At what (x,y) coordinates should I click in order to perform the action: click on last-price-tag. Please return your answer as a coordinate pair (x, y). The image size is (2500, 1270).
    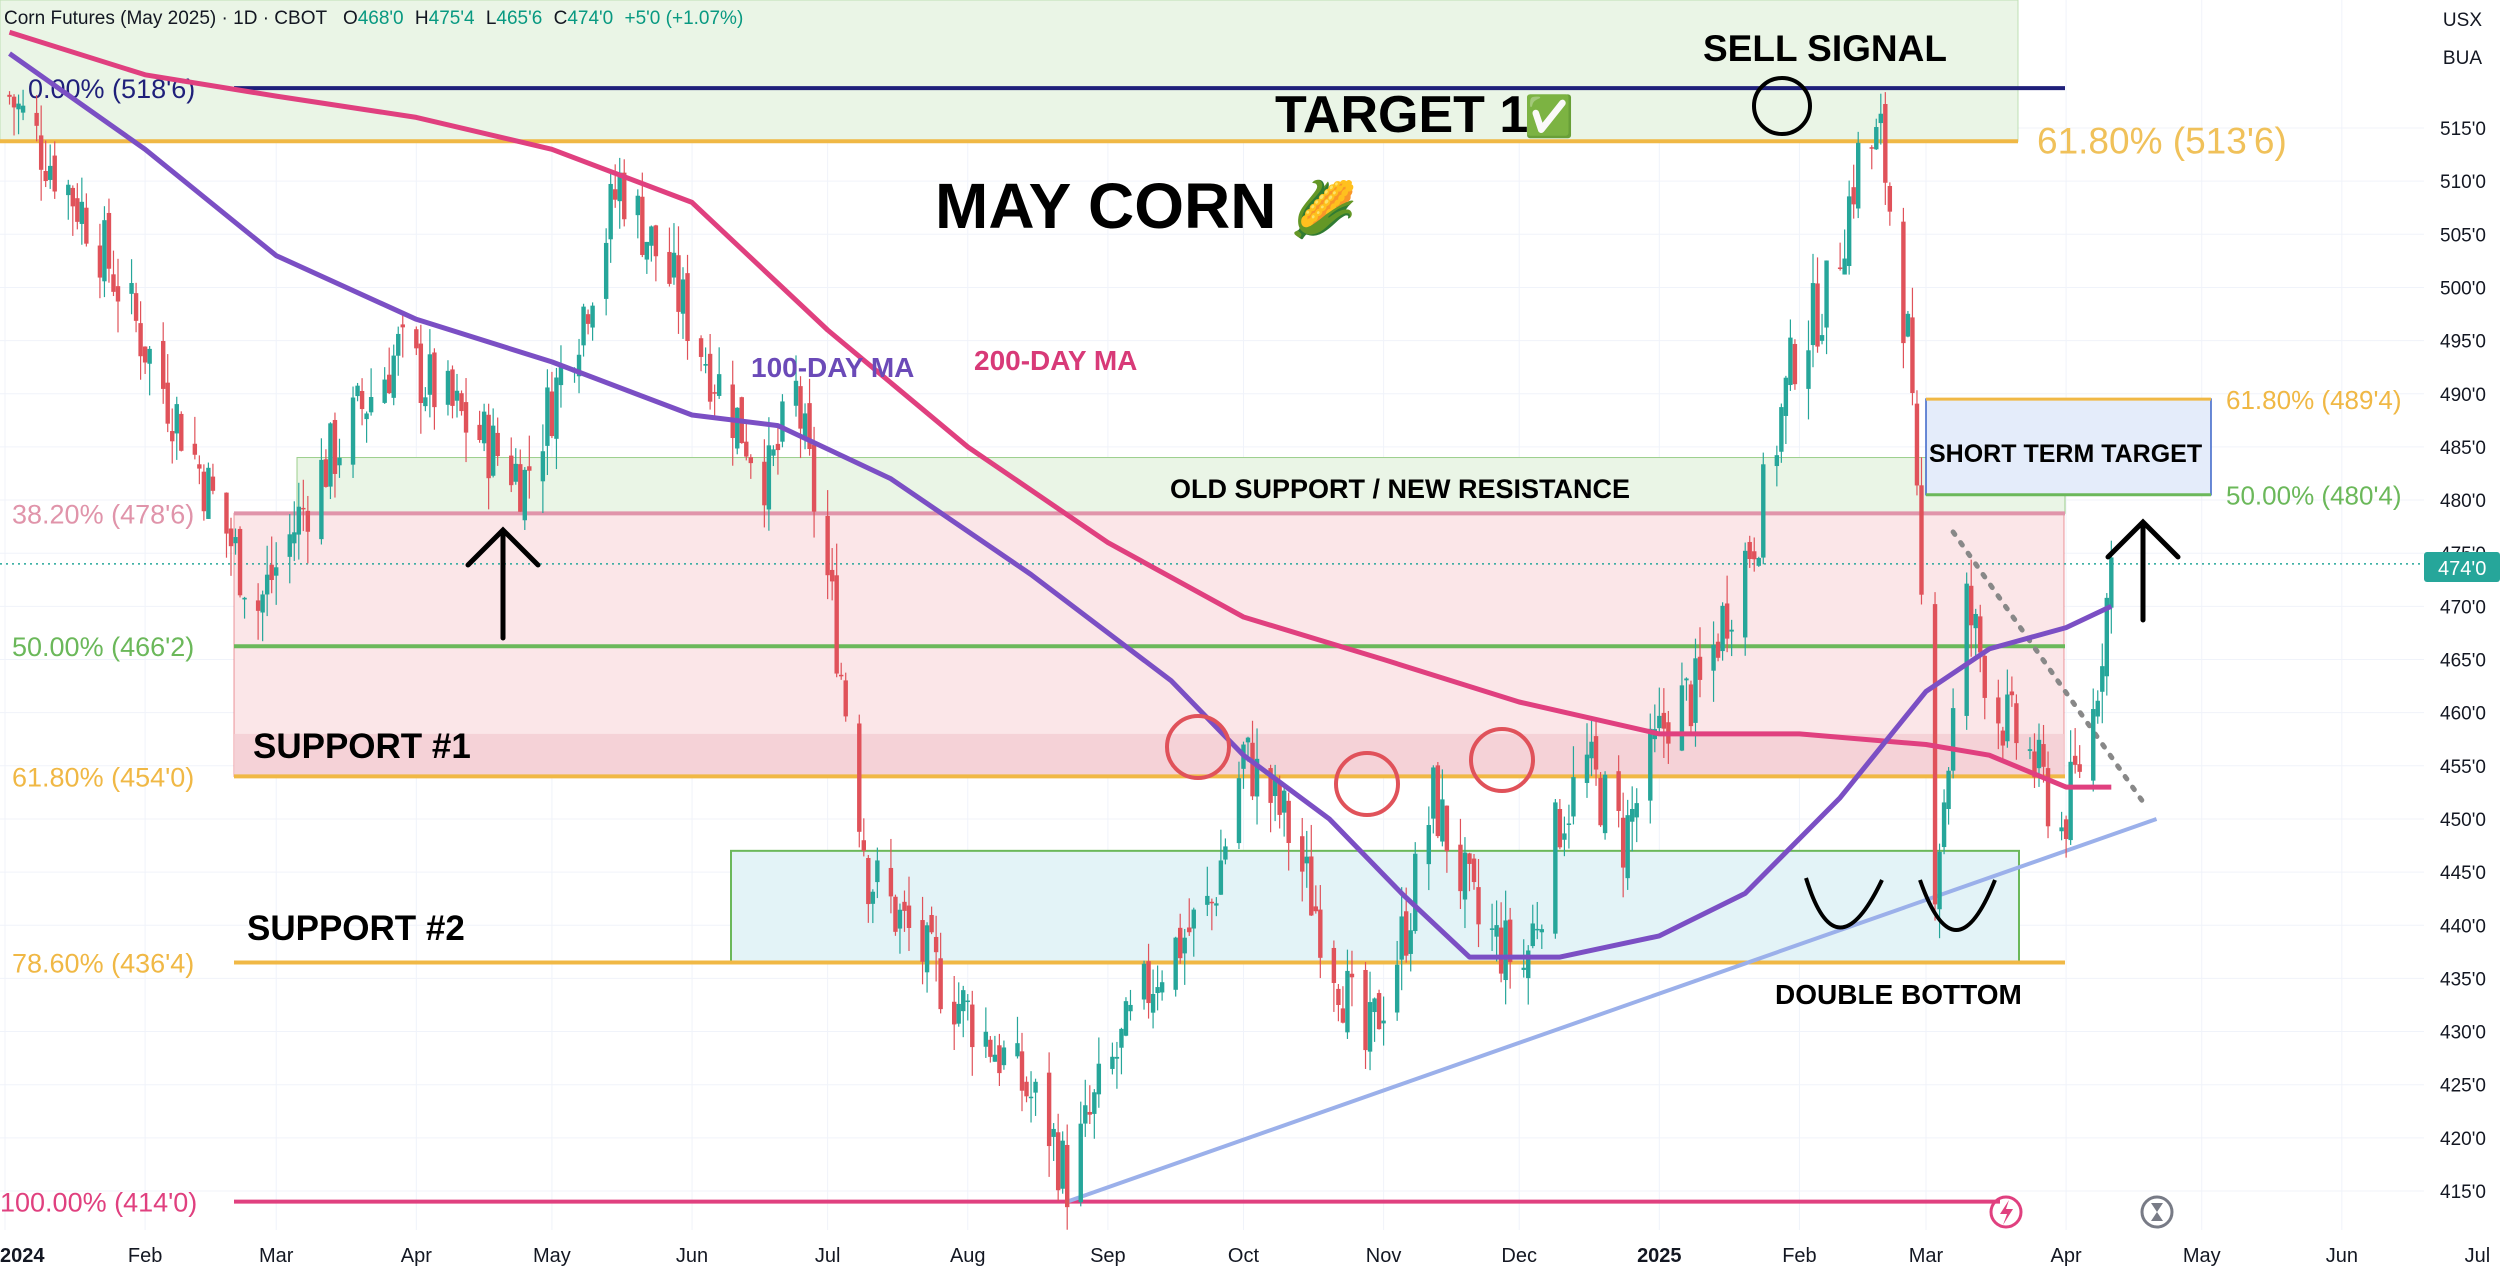
    Looking at the image, I should click on (2462, 567).